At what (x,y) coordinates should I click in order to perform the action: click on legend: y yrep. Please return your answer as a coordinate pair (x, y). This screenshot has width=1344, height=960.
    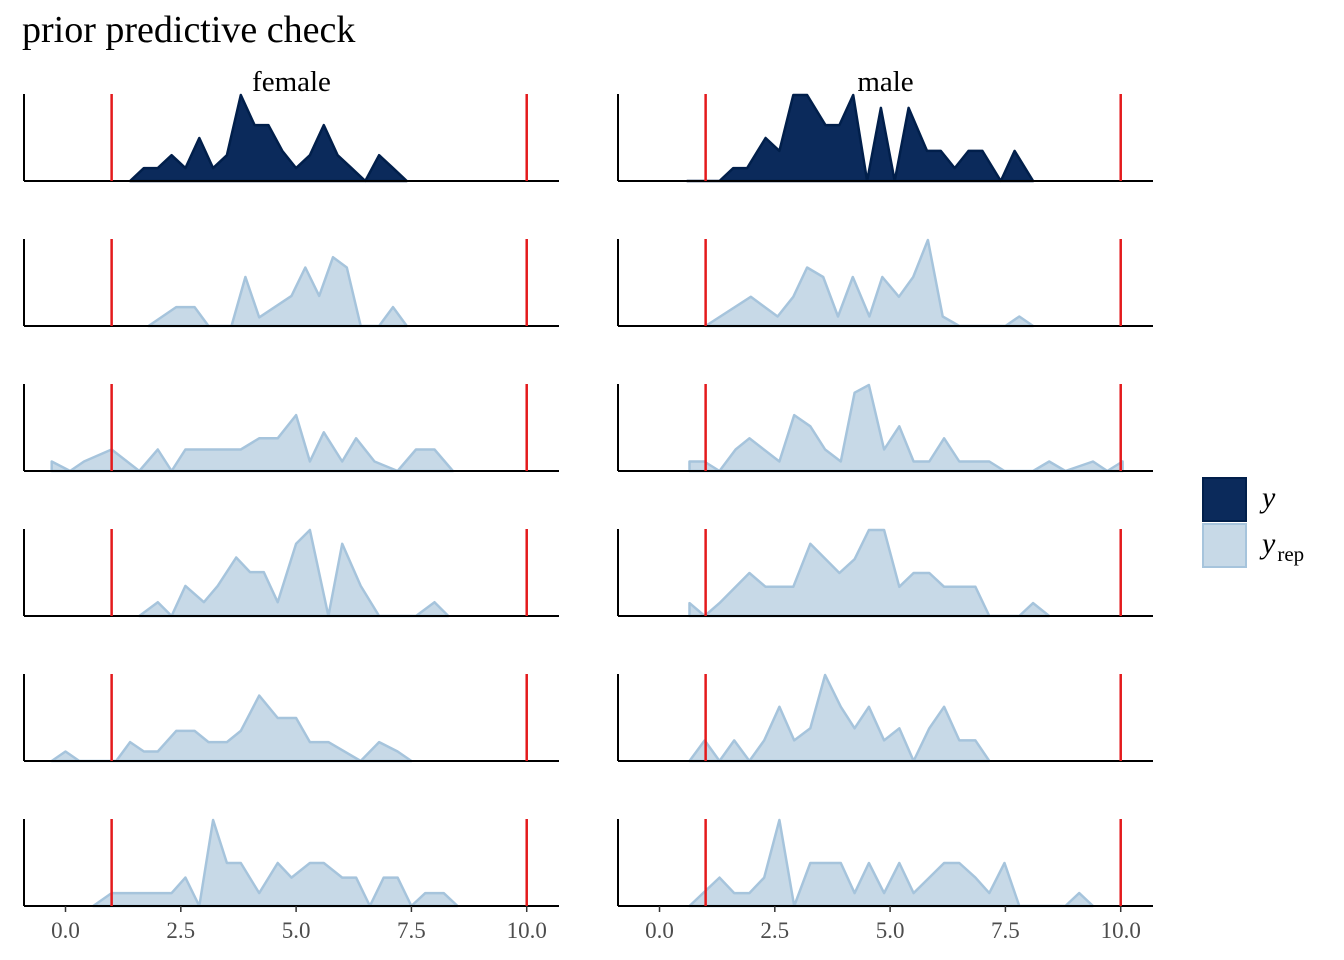
    Looking at the image, I should click on (1253, 522).